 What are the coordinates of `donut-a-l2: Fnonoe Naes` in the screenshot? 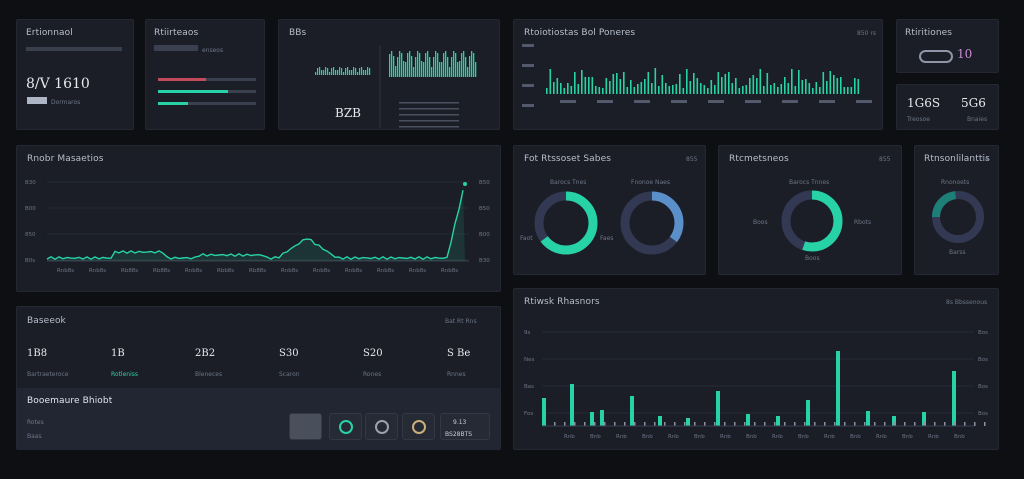 It's located at (650, 182).